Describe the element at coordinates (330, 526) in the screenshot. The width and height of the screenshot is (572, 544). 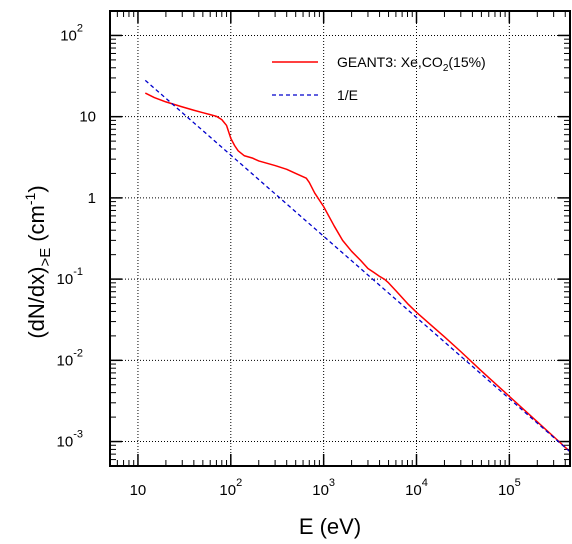
I see `x-axis-label: E (eV)` at that location.